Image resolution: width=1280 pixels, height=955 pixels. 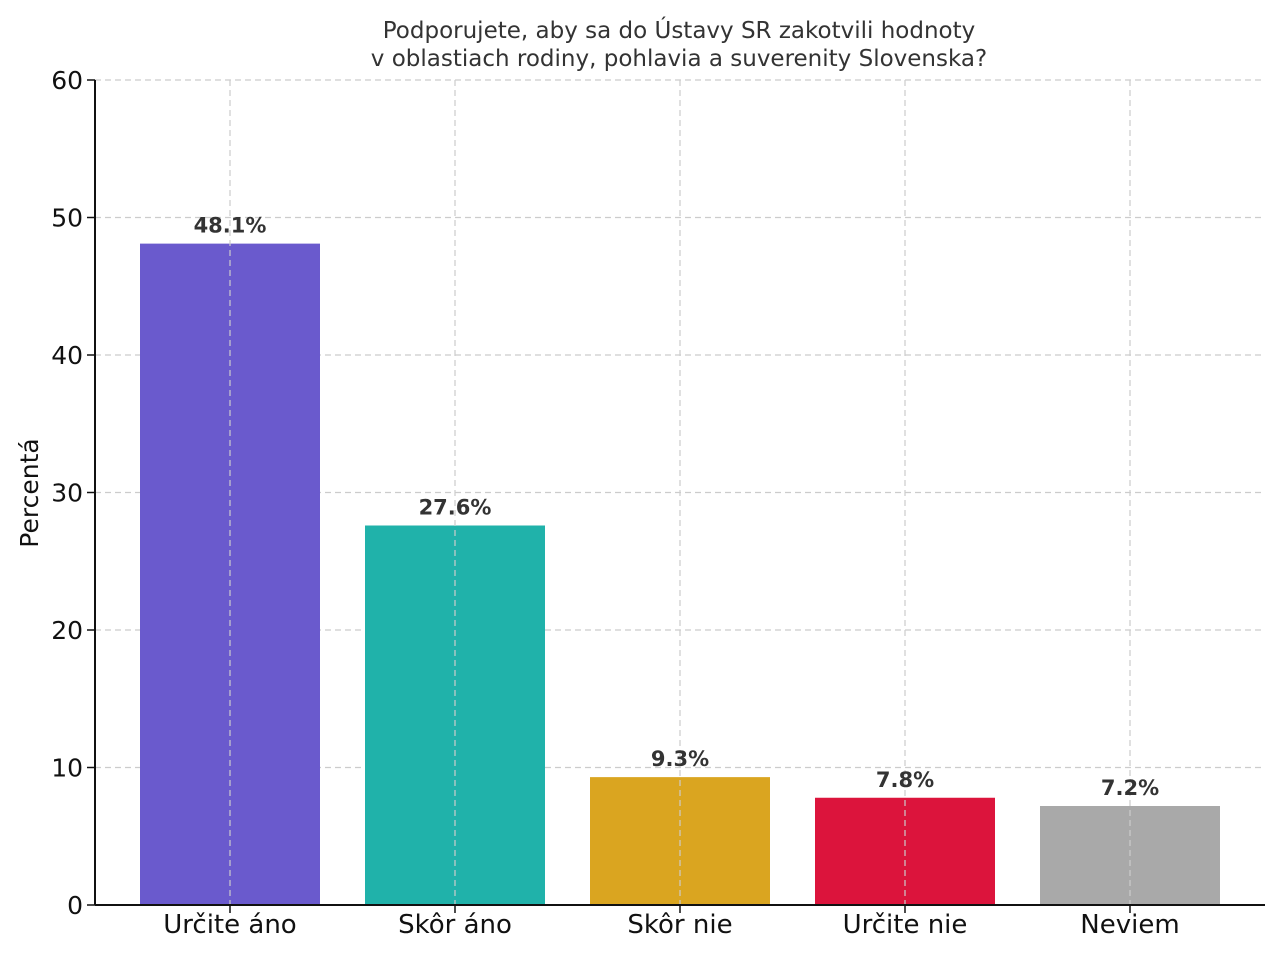 What do you see at coordinates (67, 218) in the screenshot?
I see `y-tick-label: 50` at bounding box center [67, 218].